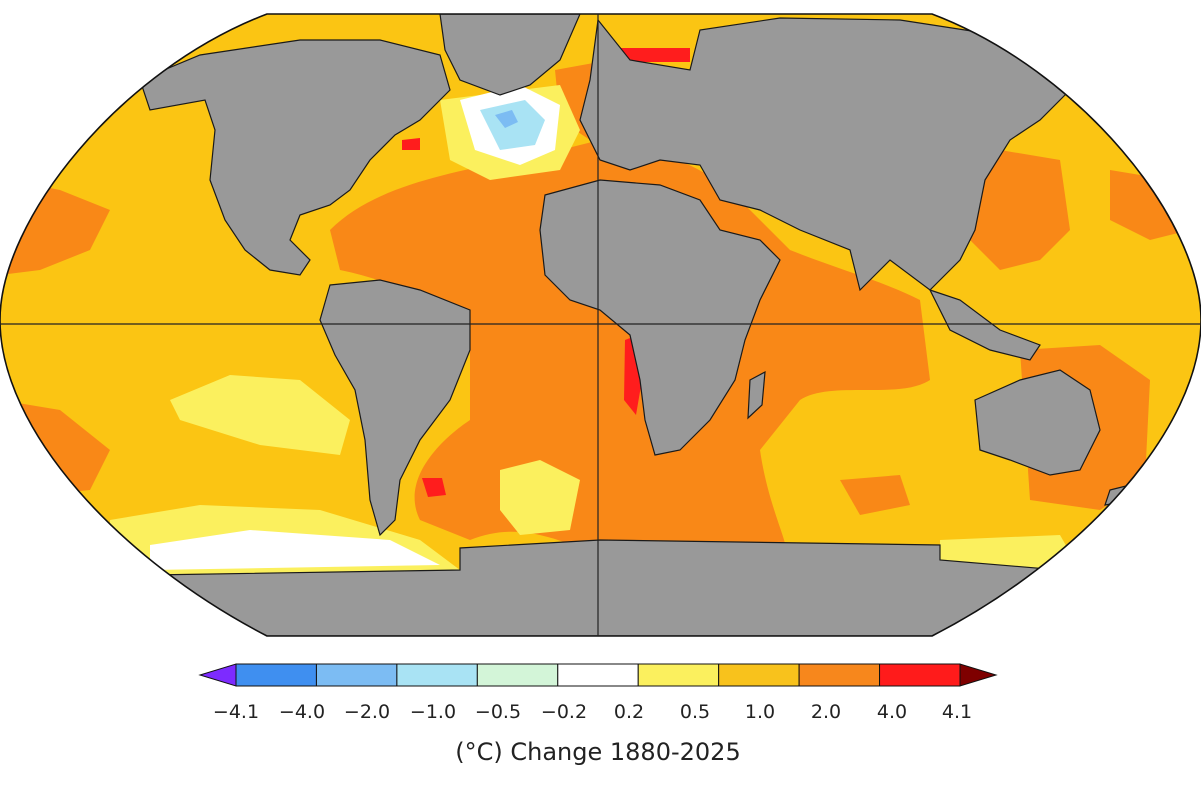  Describe the element at coordinates (433, 712) in the screenshot. I see `colorbar-tick-label: −1.0` at that location.